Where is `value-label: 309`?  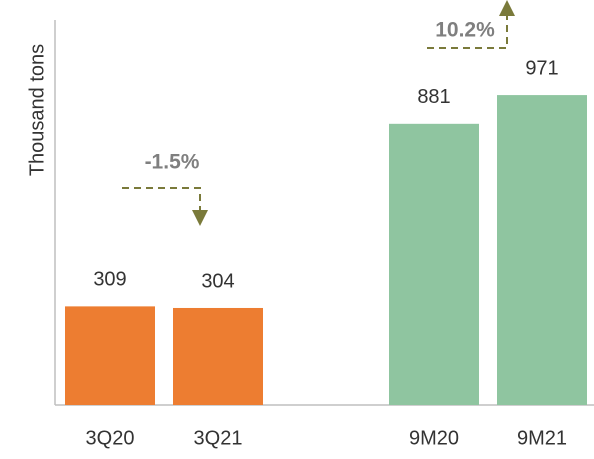 value-label: 309 is located at coordinates (109, 280).